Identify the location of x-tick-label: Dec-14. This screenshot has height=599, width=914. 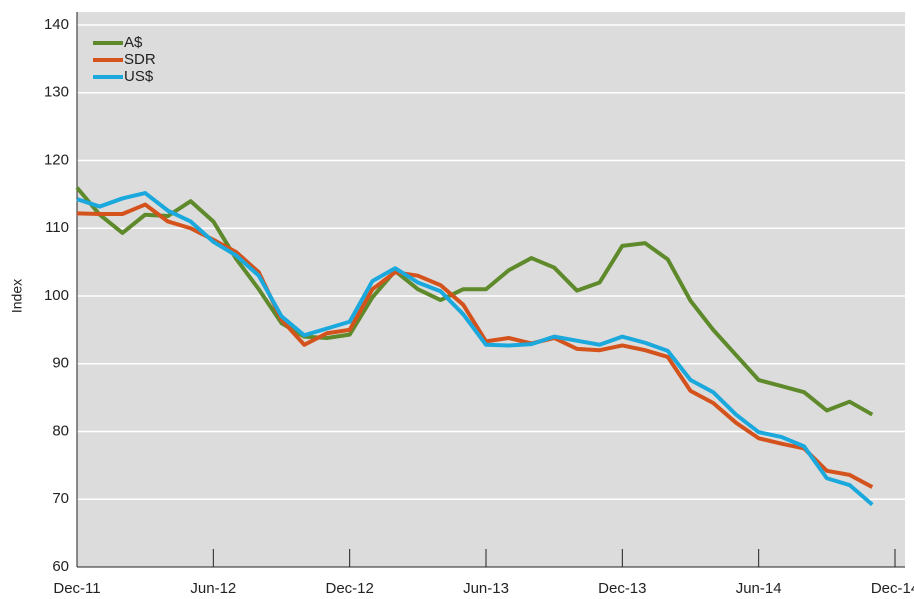
(892, 588).